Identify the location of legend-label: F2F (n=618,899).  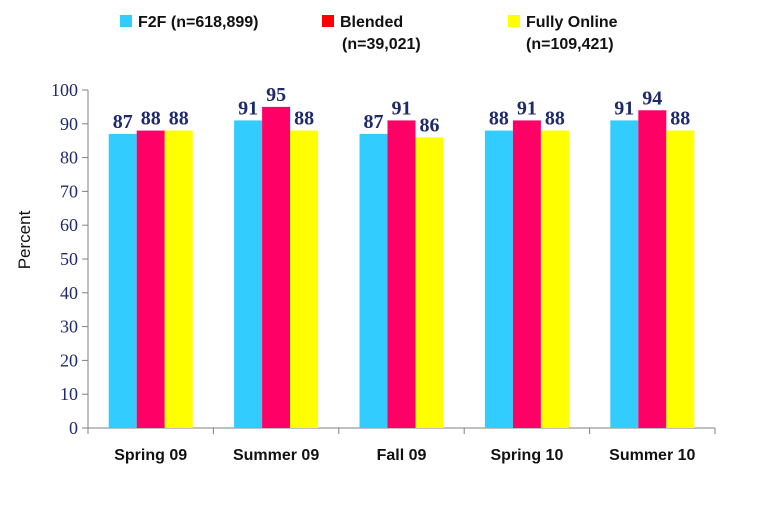
(198, 22).